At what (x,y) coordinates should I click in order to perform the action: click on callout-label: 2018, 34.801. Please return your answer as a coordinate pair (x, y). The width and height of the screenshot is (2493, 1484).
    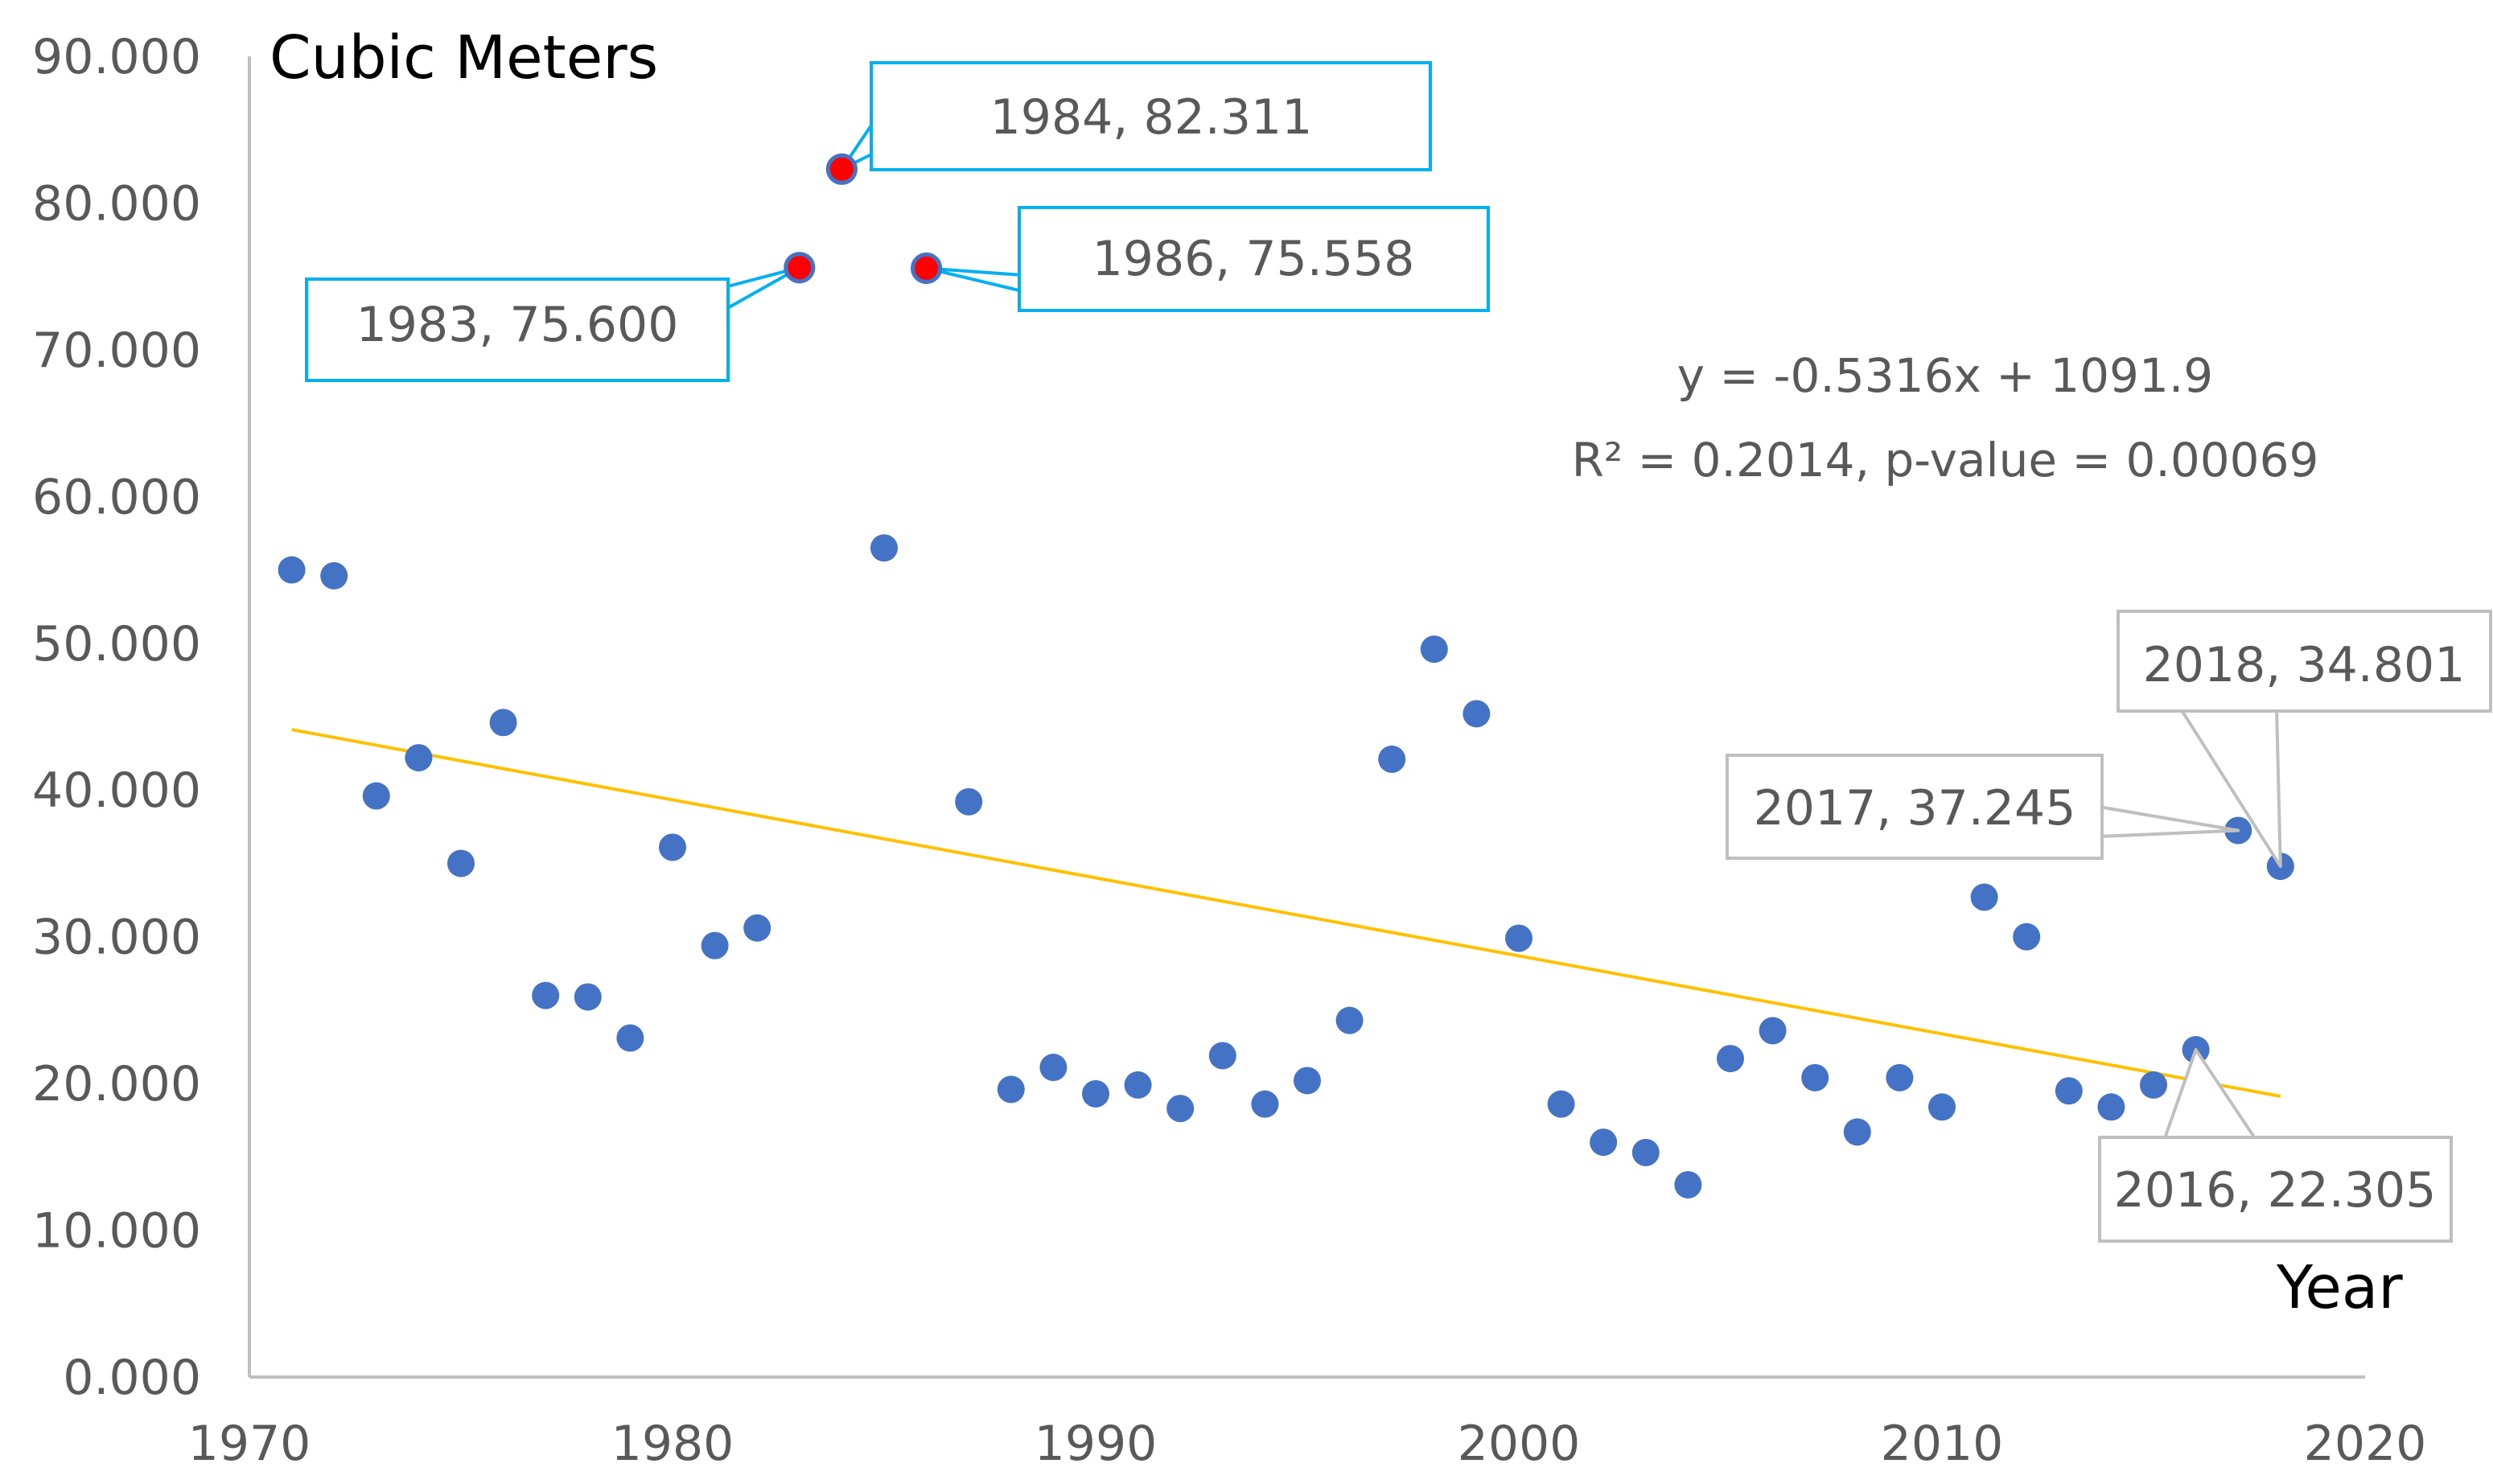
    Looking at the image, I should click on (2304, 665).